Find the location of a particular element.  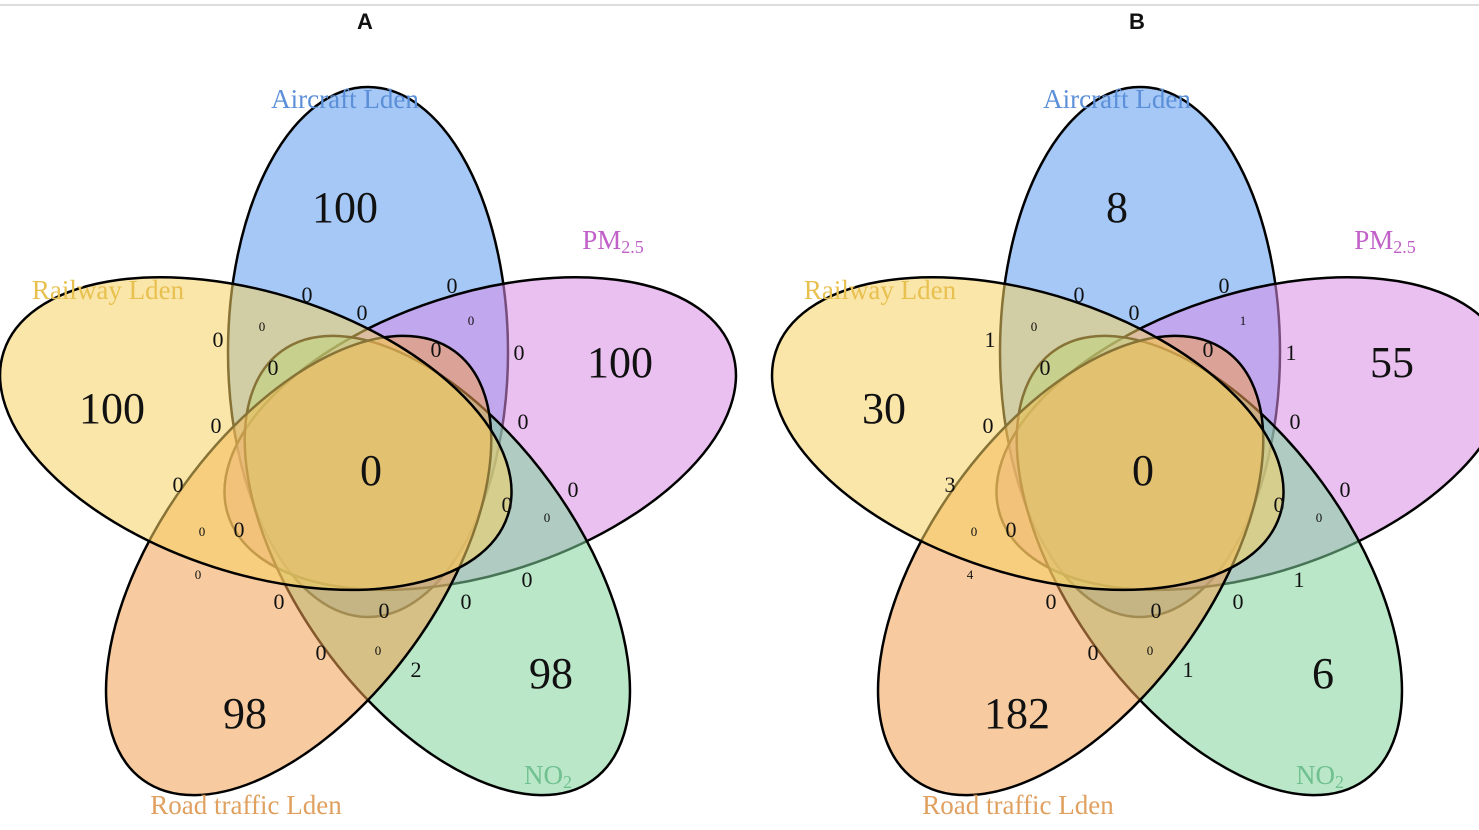

region-count: 182 is located at coordinates (1017, 713).